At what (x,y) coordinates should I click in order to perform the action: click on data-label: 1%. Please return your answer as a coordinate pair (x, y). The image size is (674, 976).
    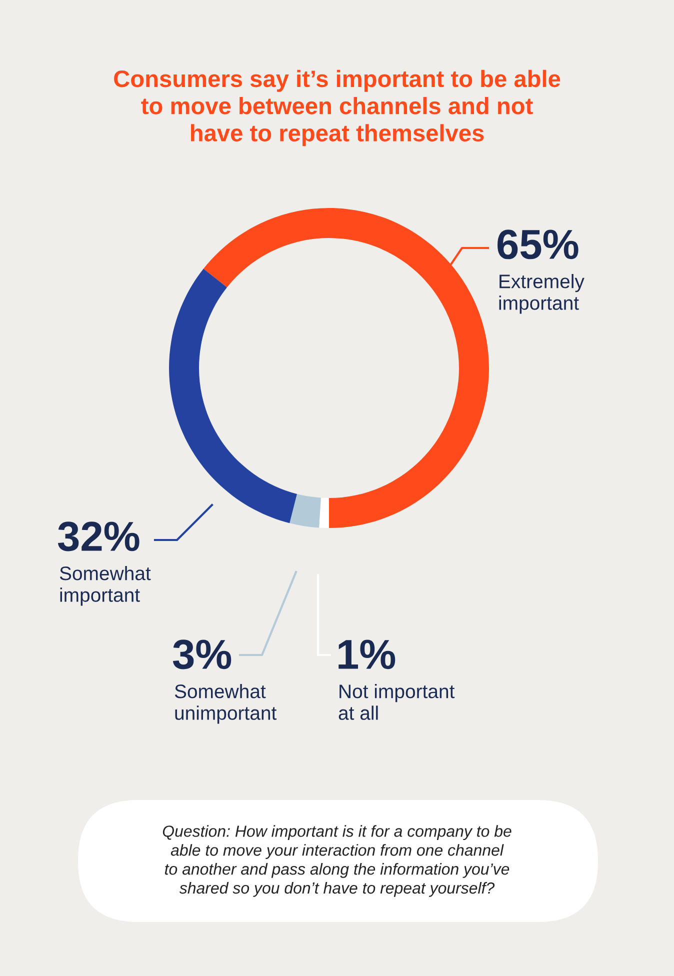
    Looking at the image, I should click on (367, 655).